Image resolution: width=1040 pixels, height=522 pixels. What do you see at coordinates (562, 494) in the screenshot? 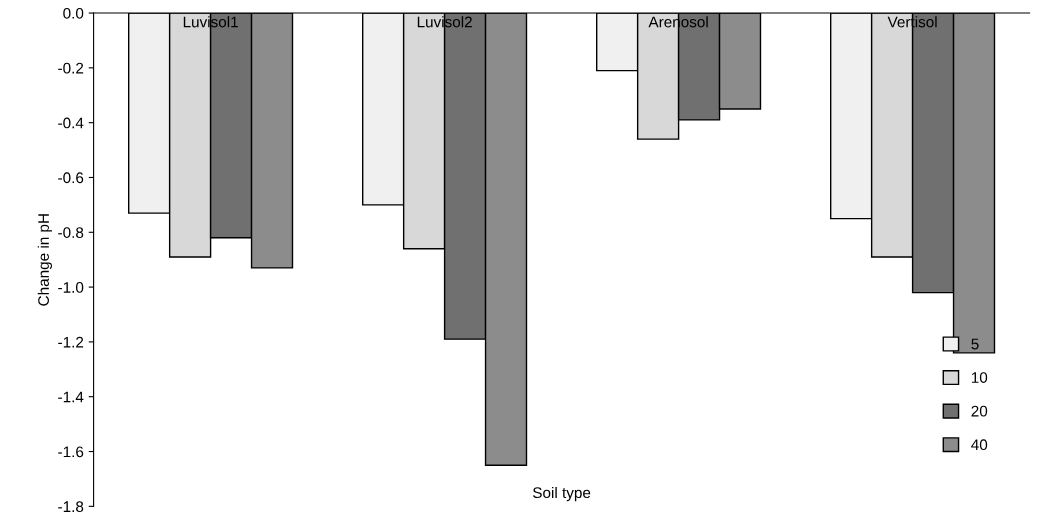
I see `x-axis-title: Soil type` at bounding box center [562, 494].